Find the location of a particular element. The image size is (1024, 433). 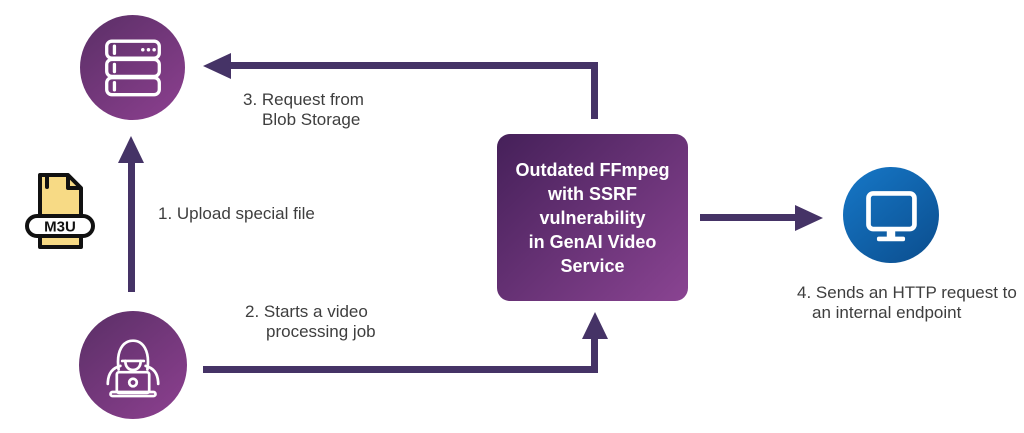

arrow-start-job-head is located at coordinates (594, 325).